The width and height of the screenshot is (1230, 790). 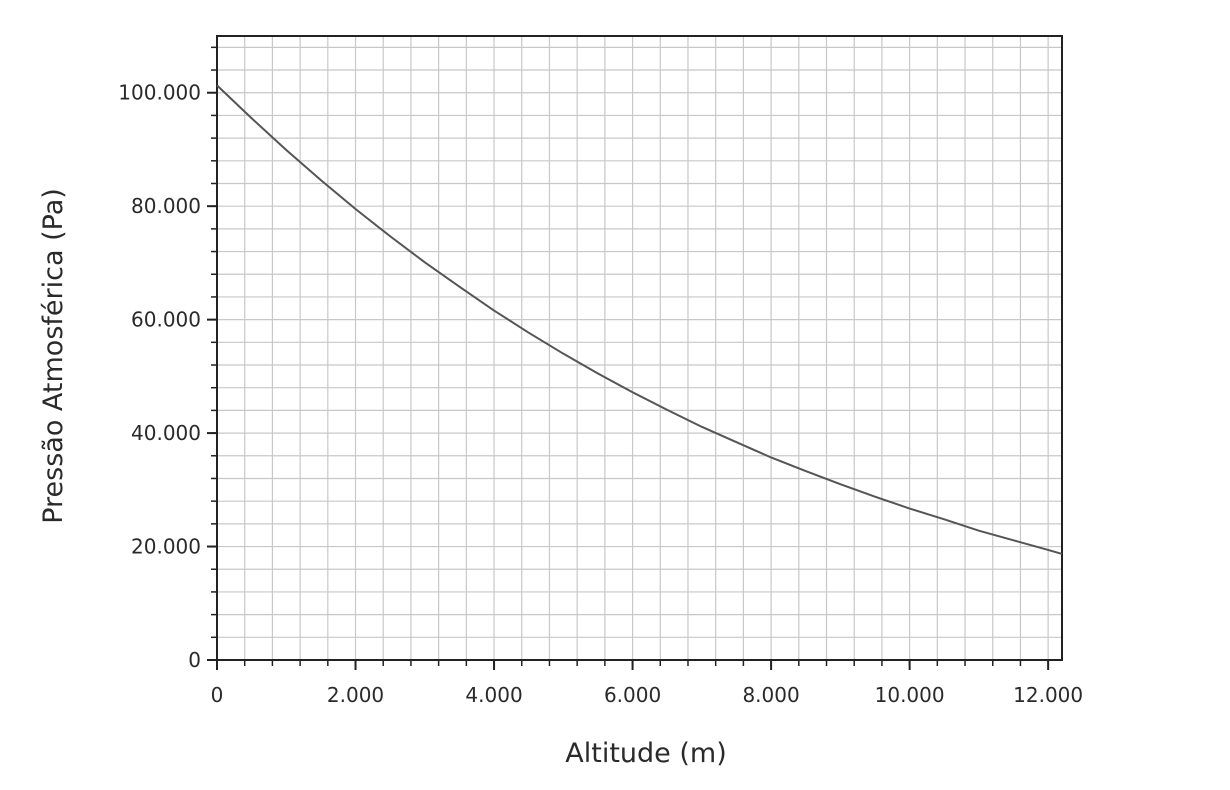 I want to click on y-tick-label: 40.000, so click(x=166, y=433).